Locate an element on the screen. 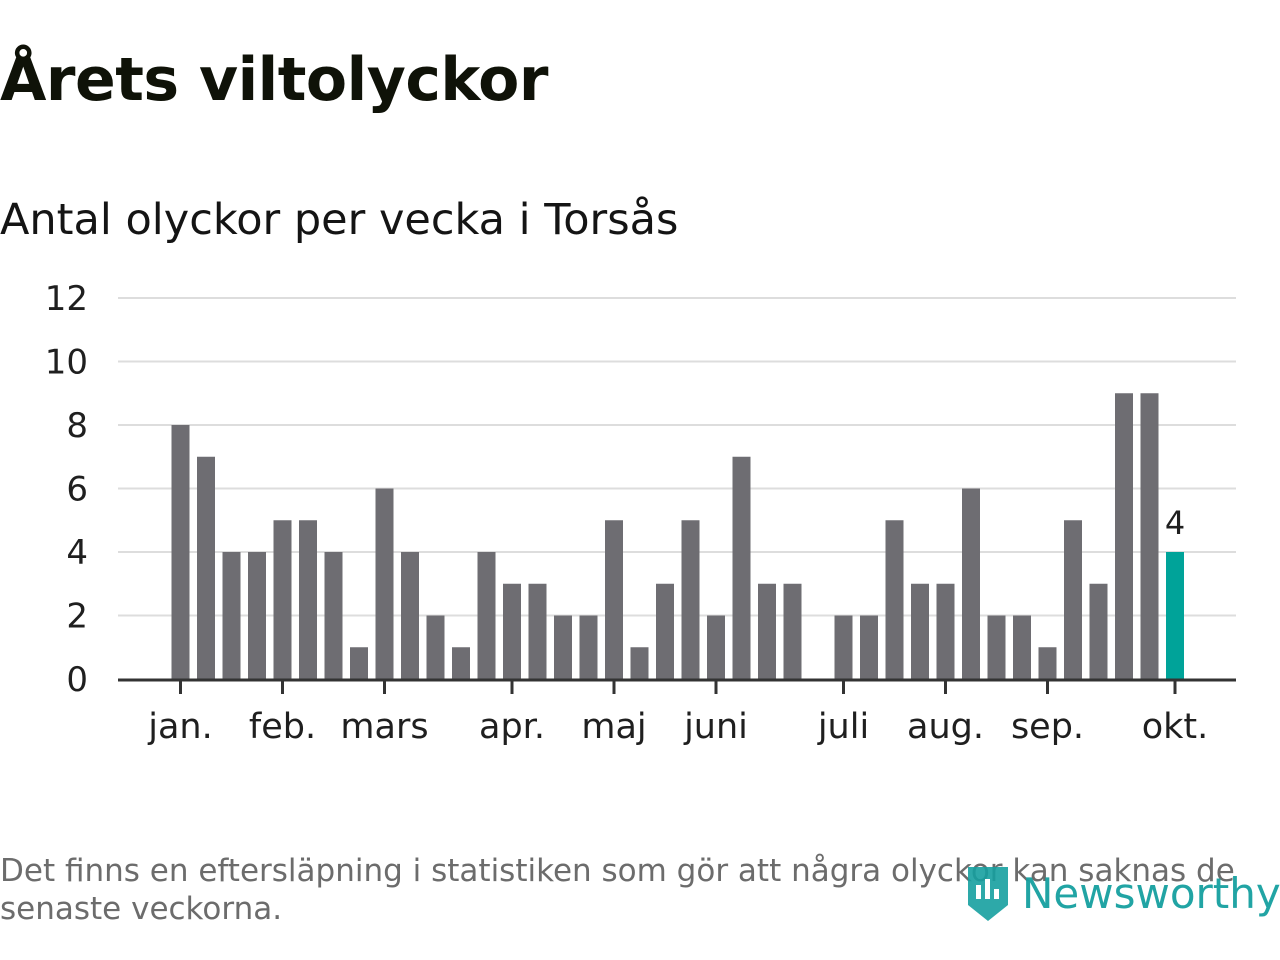 The image size is (1280, 960). month-label: okt. is located at coordinates (1175, 727).